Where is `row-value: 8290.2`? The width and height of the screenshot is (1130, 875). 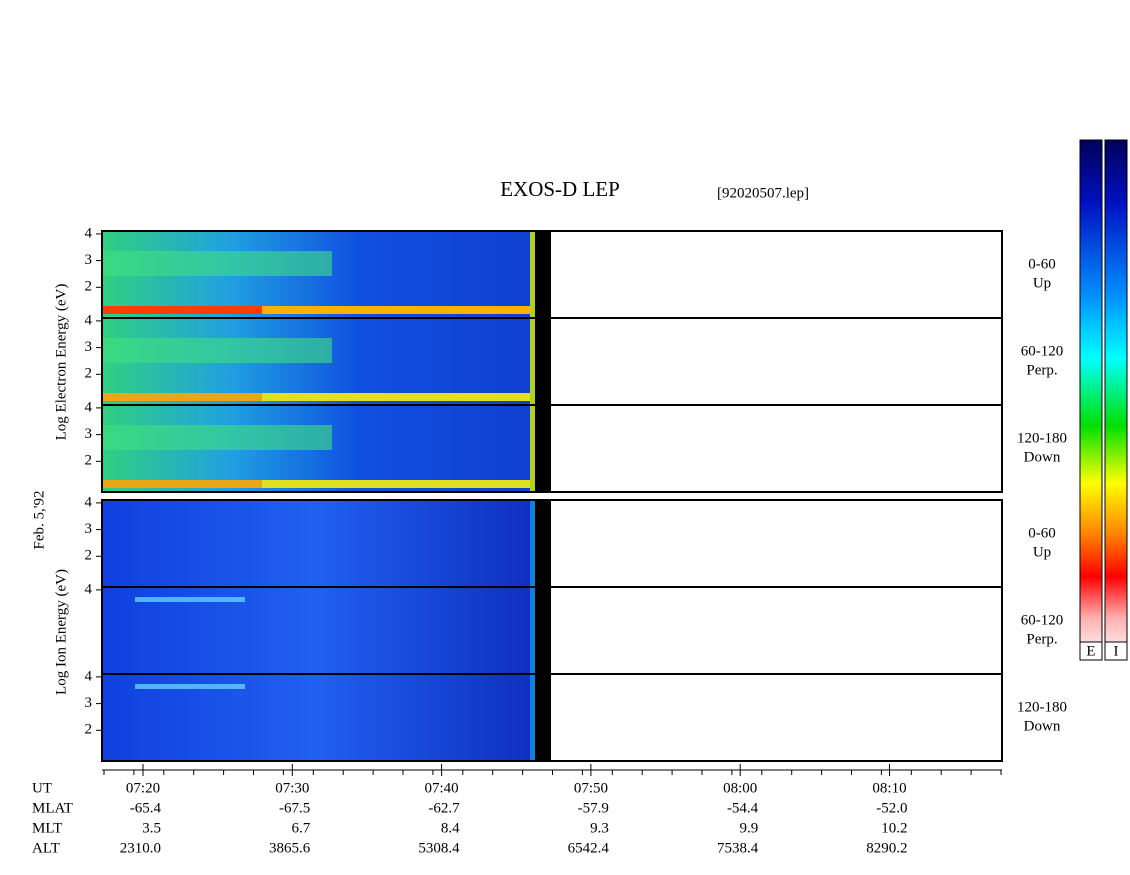
row-value: 8290.2 is located at coordinates (886, 848).